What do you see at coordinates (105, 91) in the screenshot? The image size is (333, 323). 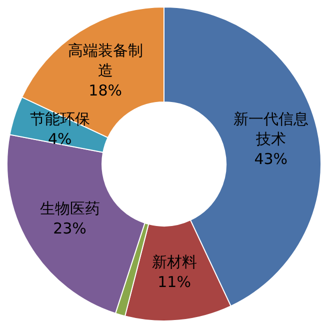 I see `data-label: 18%` at bounding box center [105, 91].